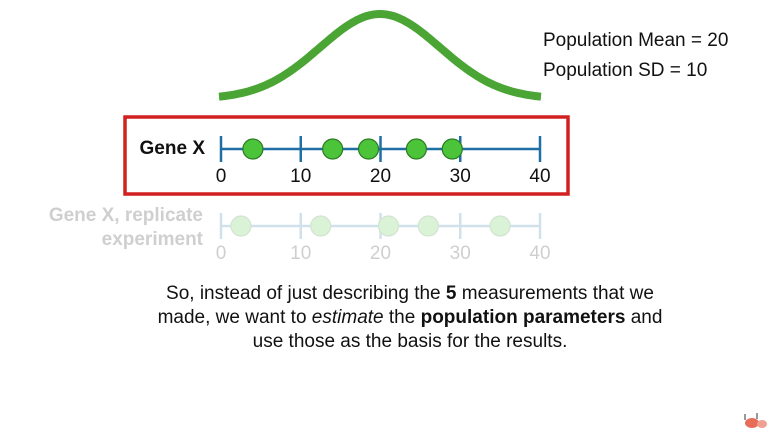 The width and height of the screenshot is (768, 431). Describe the element at coordinates (405, 305) in the screenshot. I see `caption-part: measurements that we made, we want to` at that location.